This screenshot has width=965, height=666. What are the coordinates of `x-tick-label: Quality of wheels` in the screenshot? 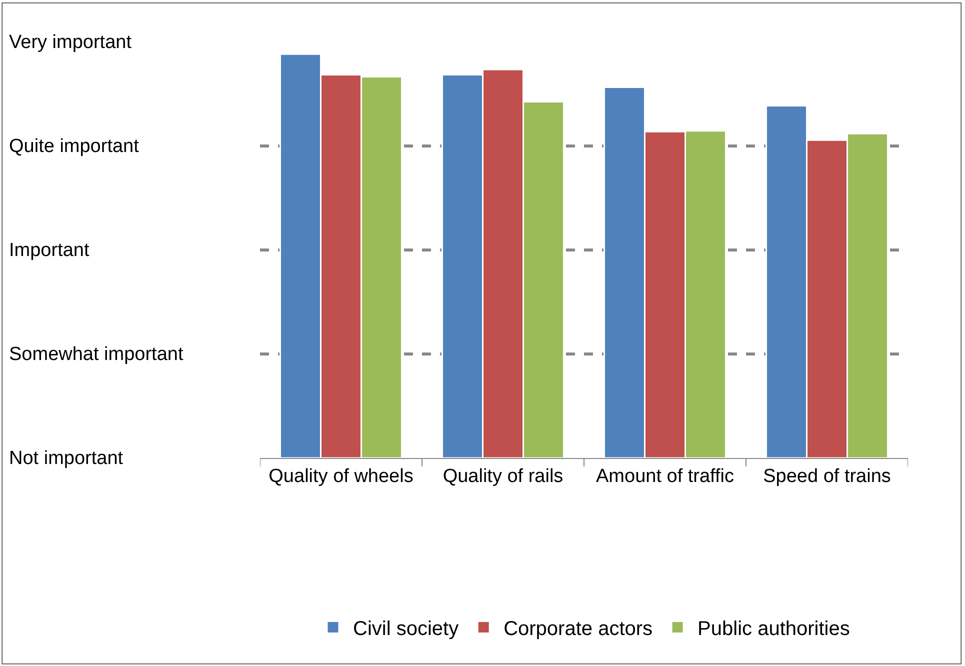 It's located at (341, 476).